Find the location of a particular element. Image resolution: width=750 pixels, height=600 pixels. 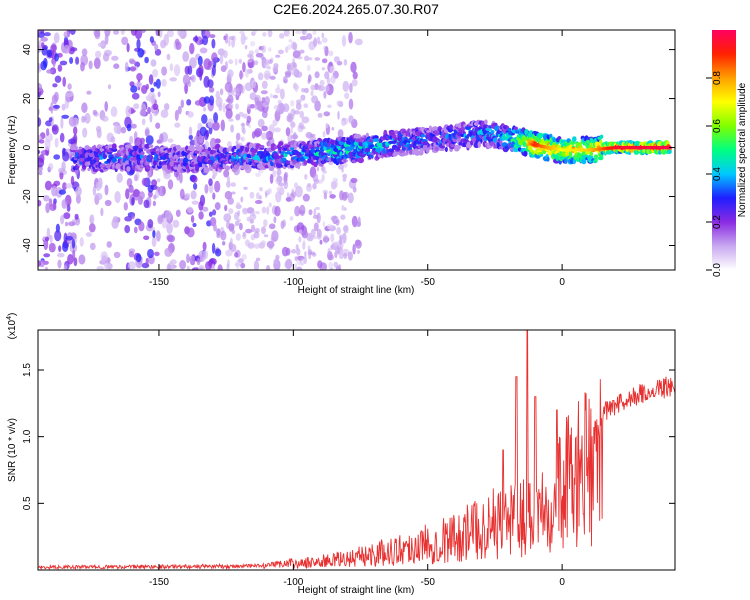

x-tick-label: -100 is located at coordinates (293, 282).